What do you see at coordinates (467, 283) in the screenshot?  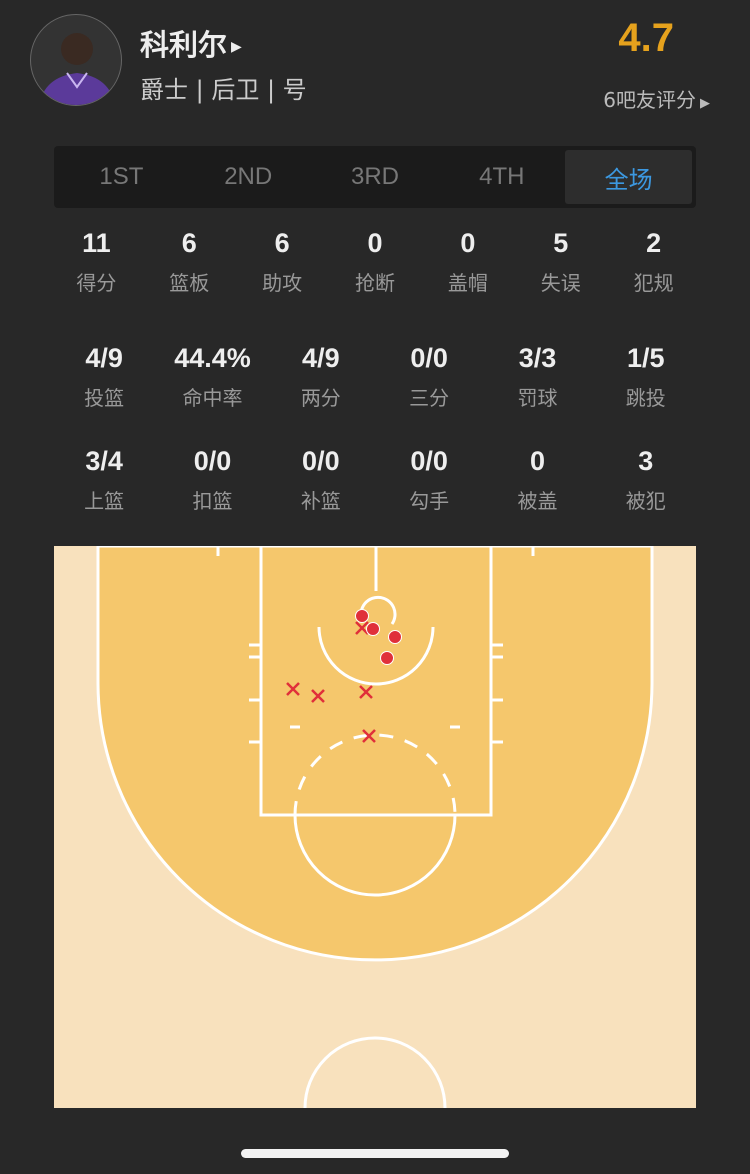 I see `stat-label: 盖帽` at bounding box center [467, 283].